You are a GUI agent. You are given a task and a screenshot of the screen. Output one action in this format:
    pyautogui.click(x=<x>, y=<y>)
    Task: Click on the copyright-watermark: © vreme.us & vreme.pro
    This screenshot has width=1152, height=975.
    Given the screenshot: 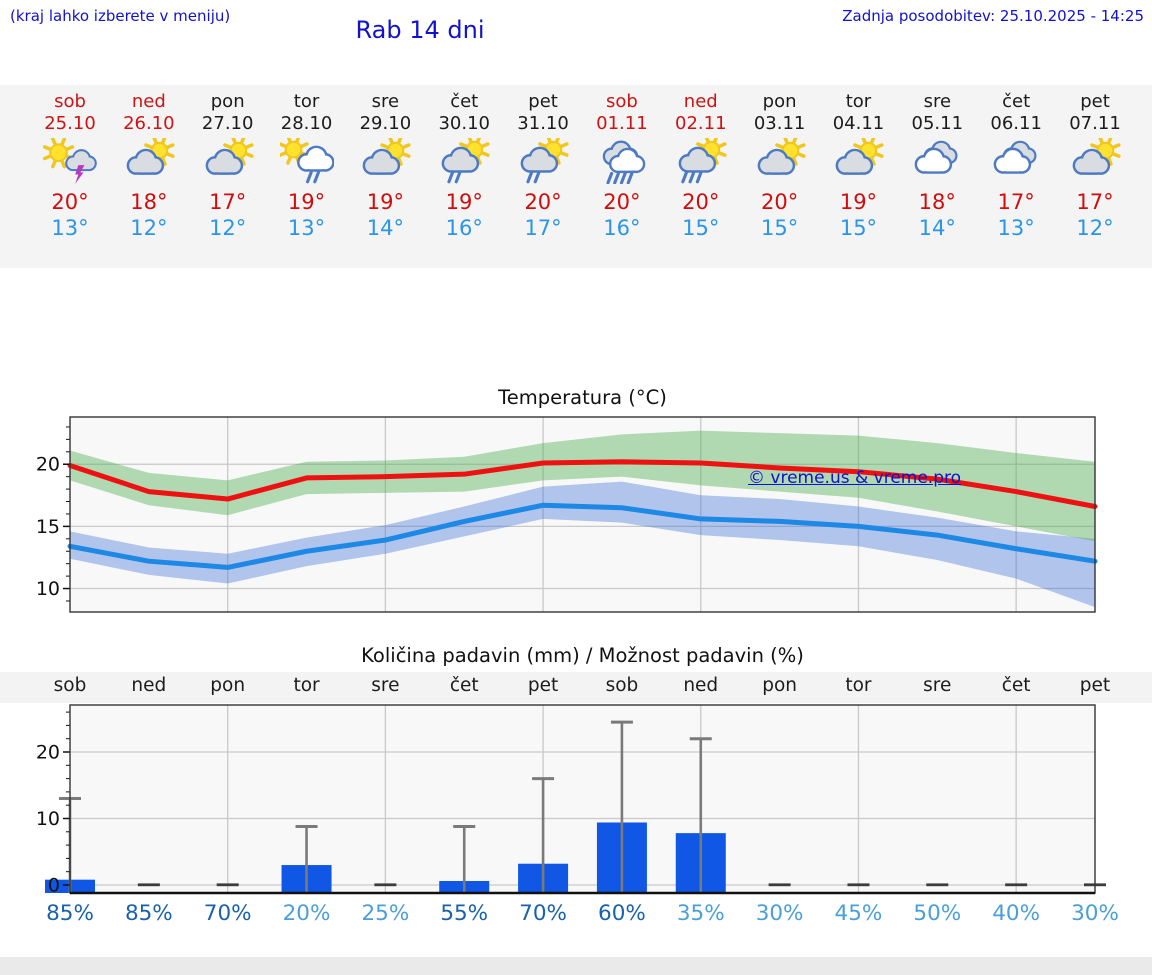 What is the action you would take?
    pyautogui.click(x=855, y=478)
    